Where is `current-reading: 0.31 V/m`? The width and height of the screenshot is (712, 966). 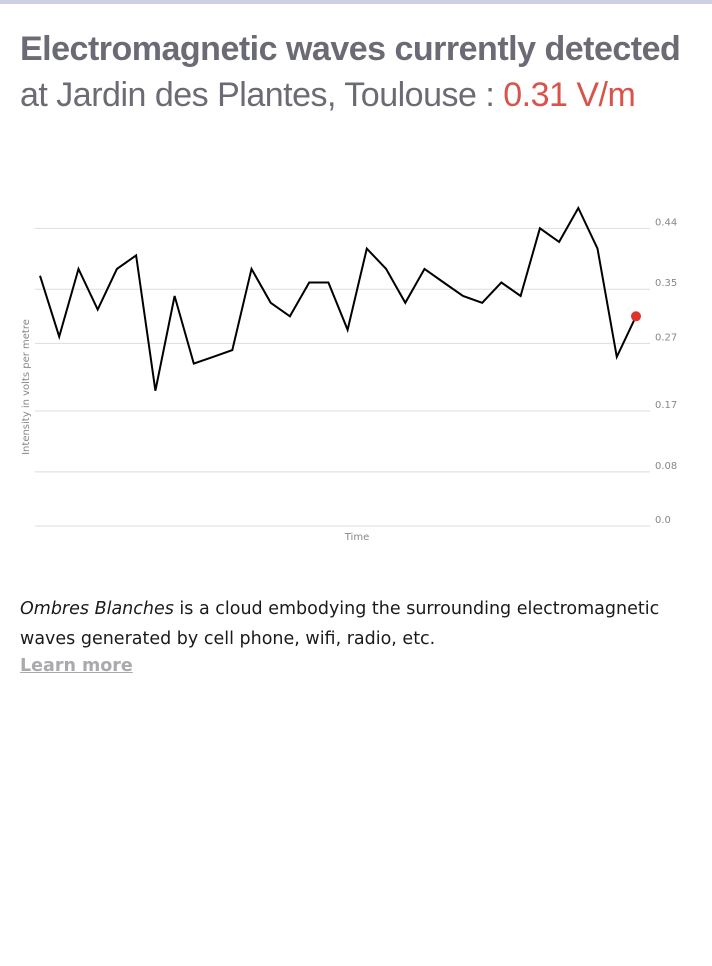 current-reading: 0.31 V/m is located at coordinates (569, 95).